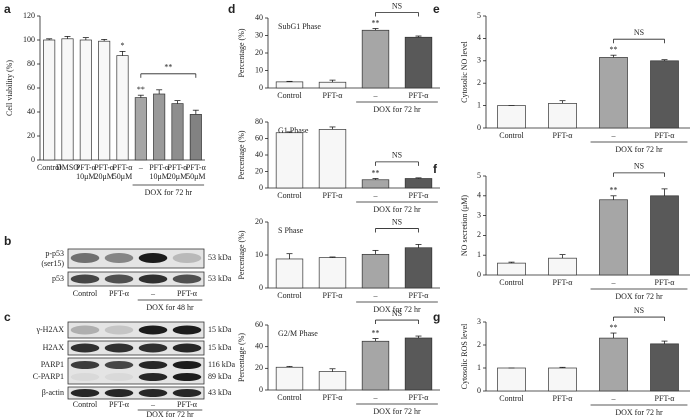  I want to click on y-tick-label: 40, so click(259, 345).